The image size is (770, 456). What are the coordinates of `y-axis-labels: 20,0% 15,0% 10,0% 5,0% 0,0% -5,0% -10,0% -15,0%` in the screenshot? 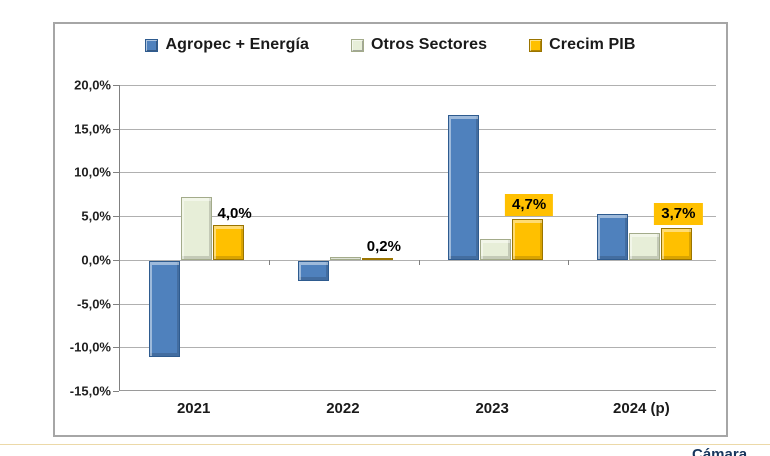 It's located at (83, 238).